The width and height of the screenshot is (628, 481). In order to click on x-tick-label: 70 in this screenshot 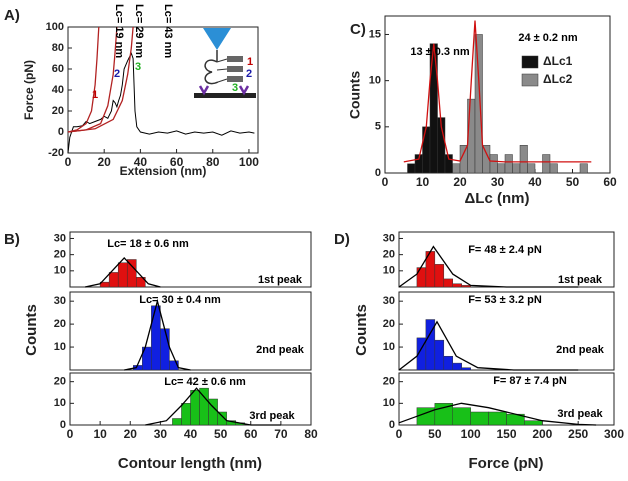, I will do `click(281, 434)`.